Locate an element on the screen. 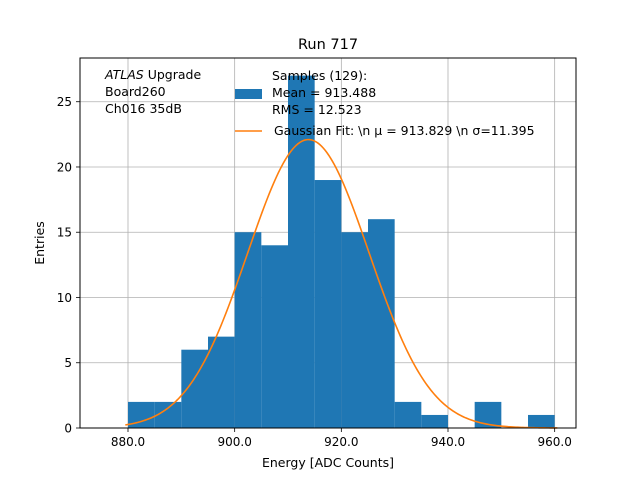 This screenshot has width=640, height=480. annotation-text: Board260 is located at coordinates (135, 91).